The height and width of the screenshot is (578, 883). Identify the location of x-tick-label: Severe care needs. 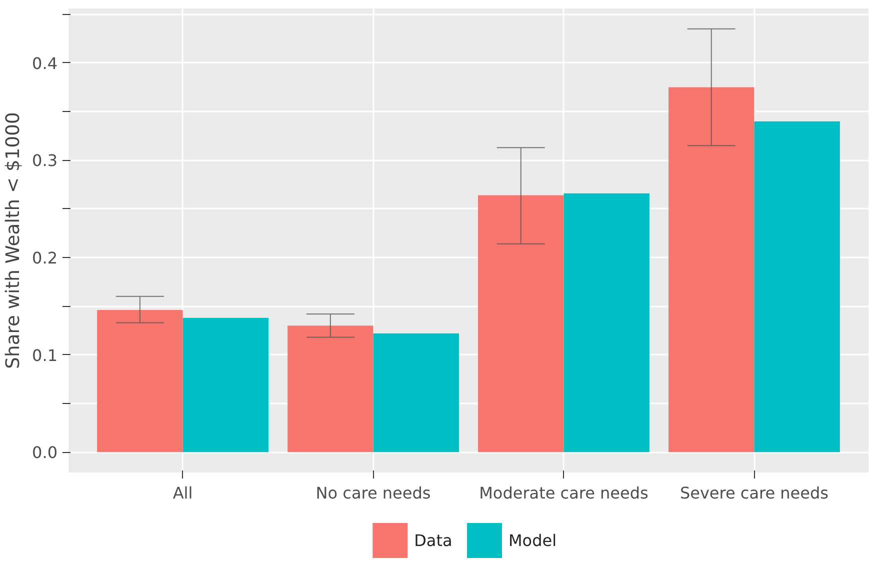
(754, 493).